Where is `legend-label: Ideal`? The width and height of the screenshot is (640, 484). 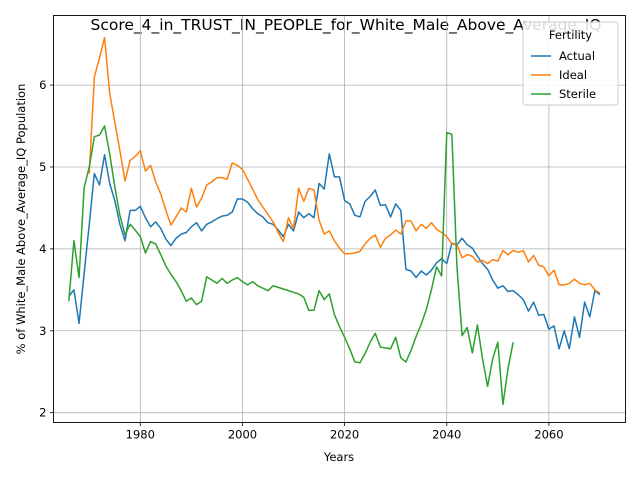 legend-label: Ideal is located at coordinates (573, 75).